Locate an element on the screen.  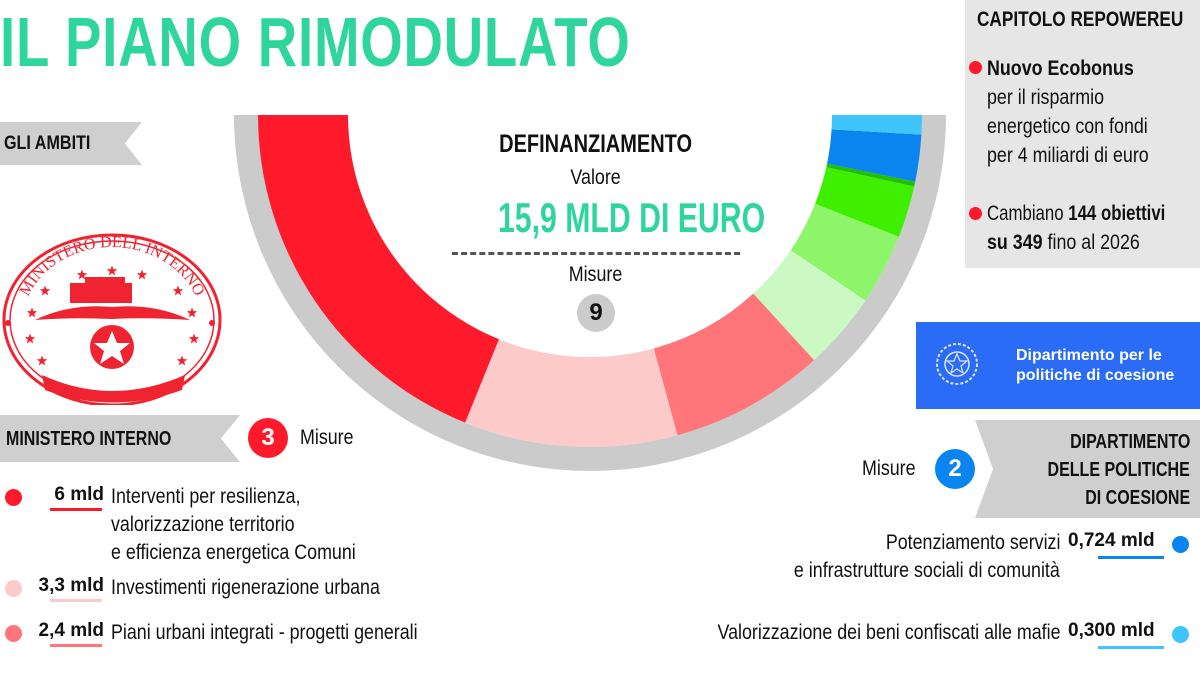
repowereu-heading: CAPITOLO REPOWEREU is located at coordinates (1080, 19).